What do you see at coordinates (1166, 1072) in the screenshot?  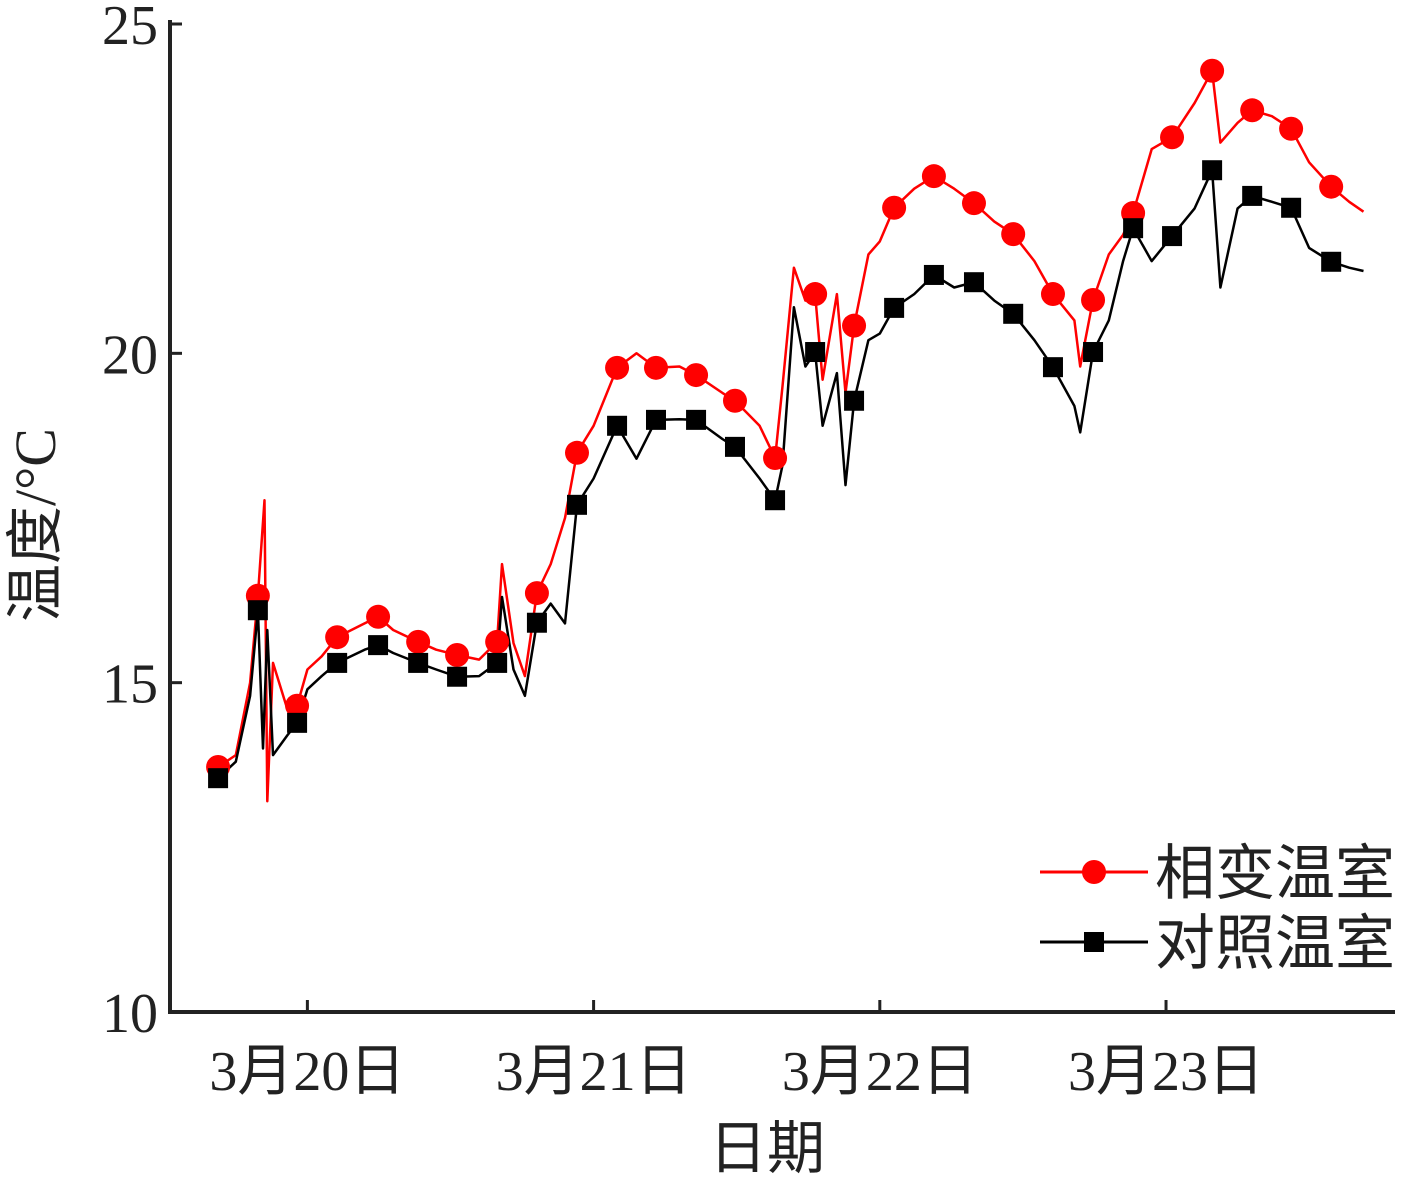 I see `x-tick-label: 3月23日` at bounding box center [1166, 1072].